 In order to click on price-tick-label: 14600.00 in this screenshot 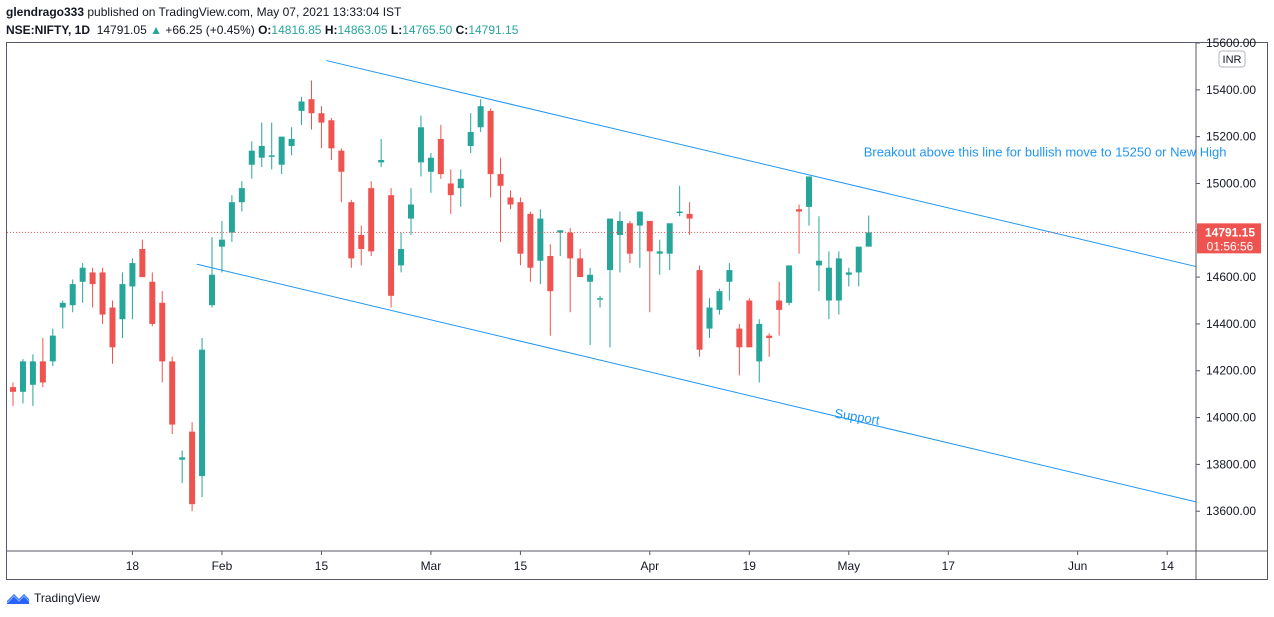, I will do `click(1231, 277)`.